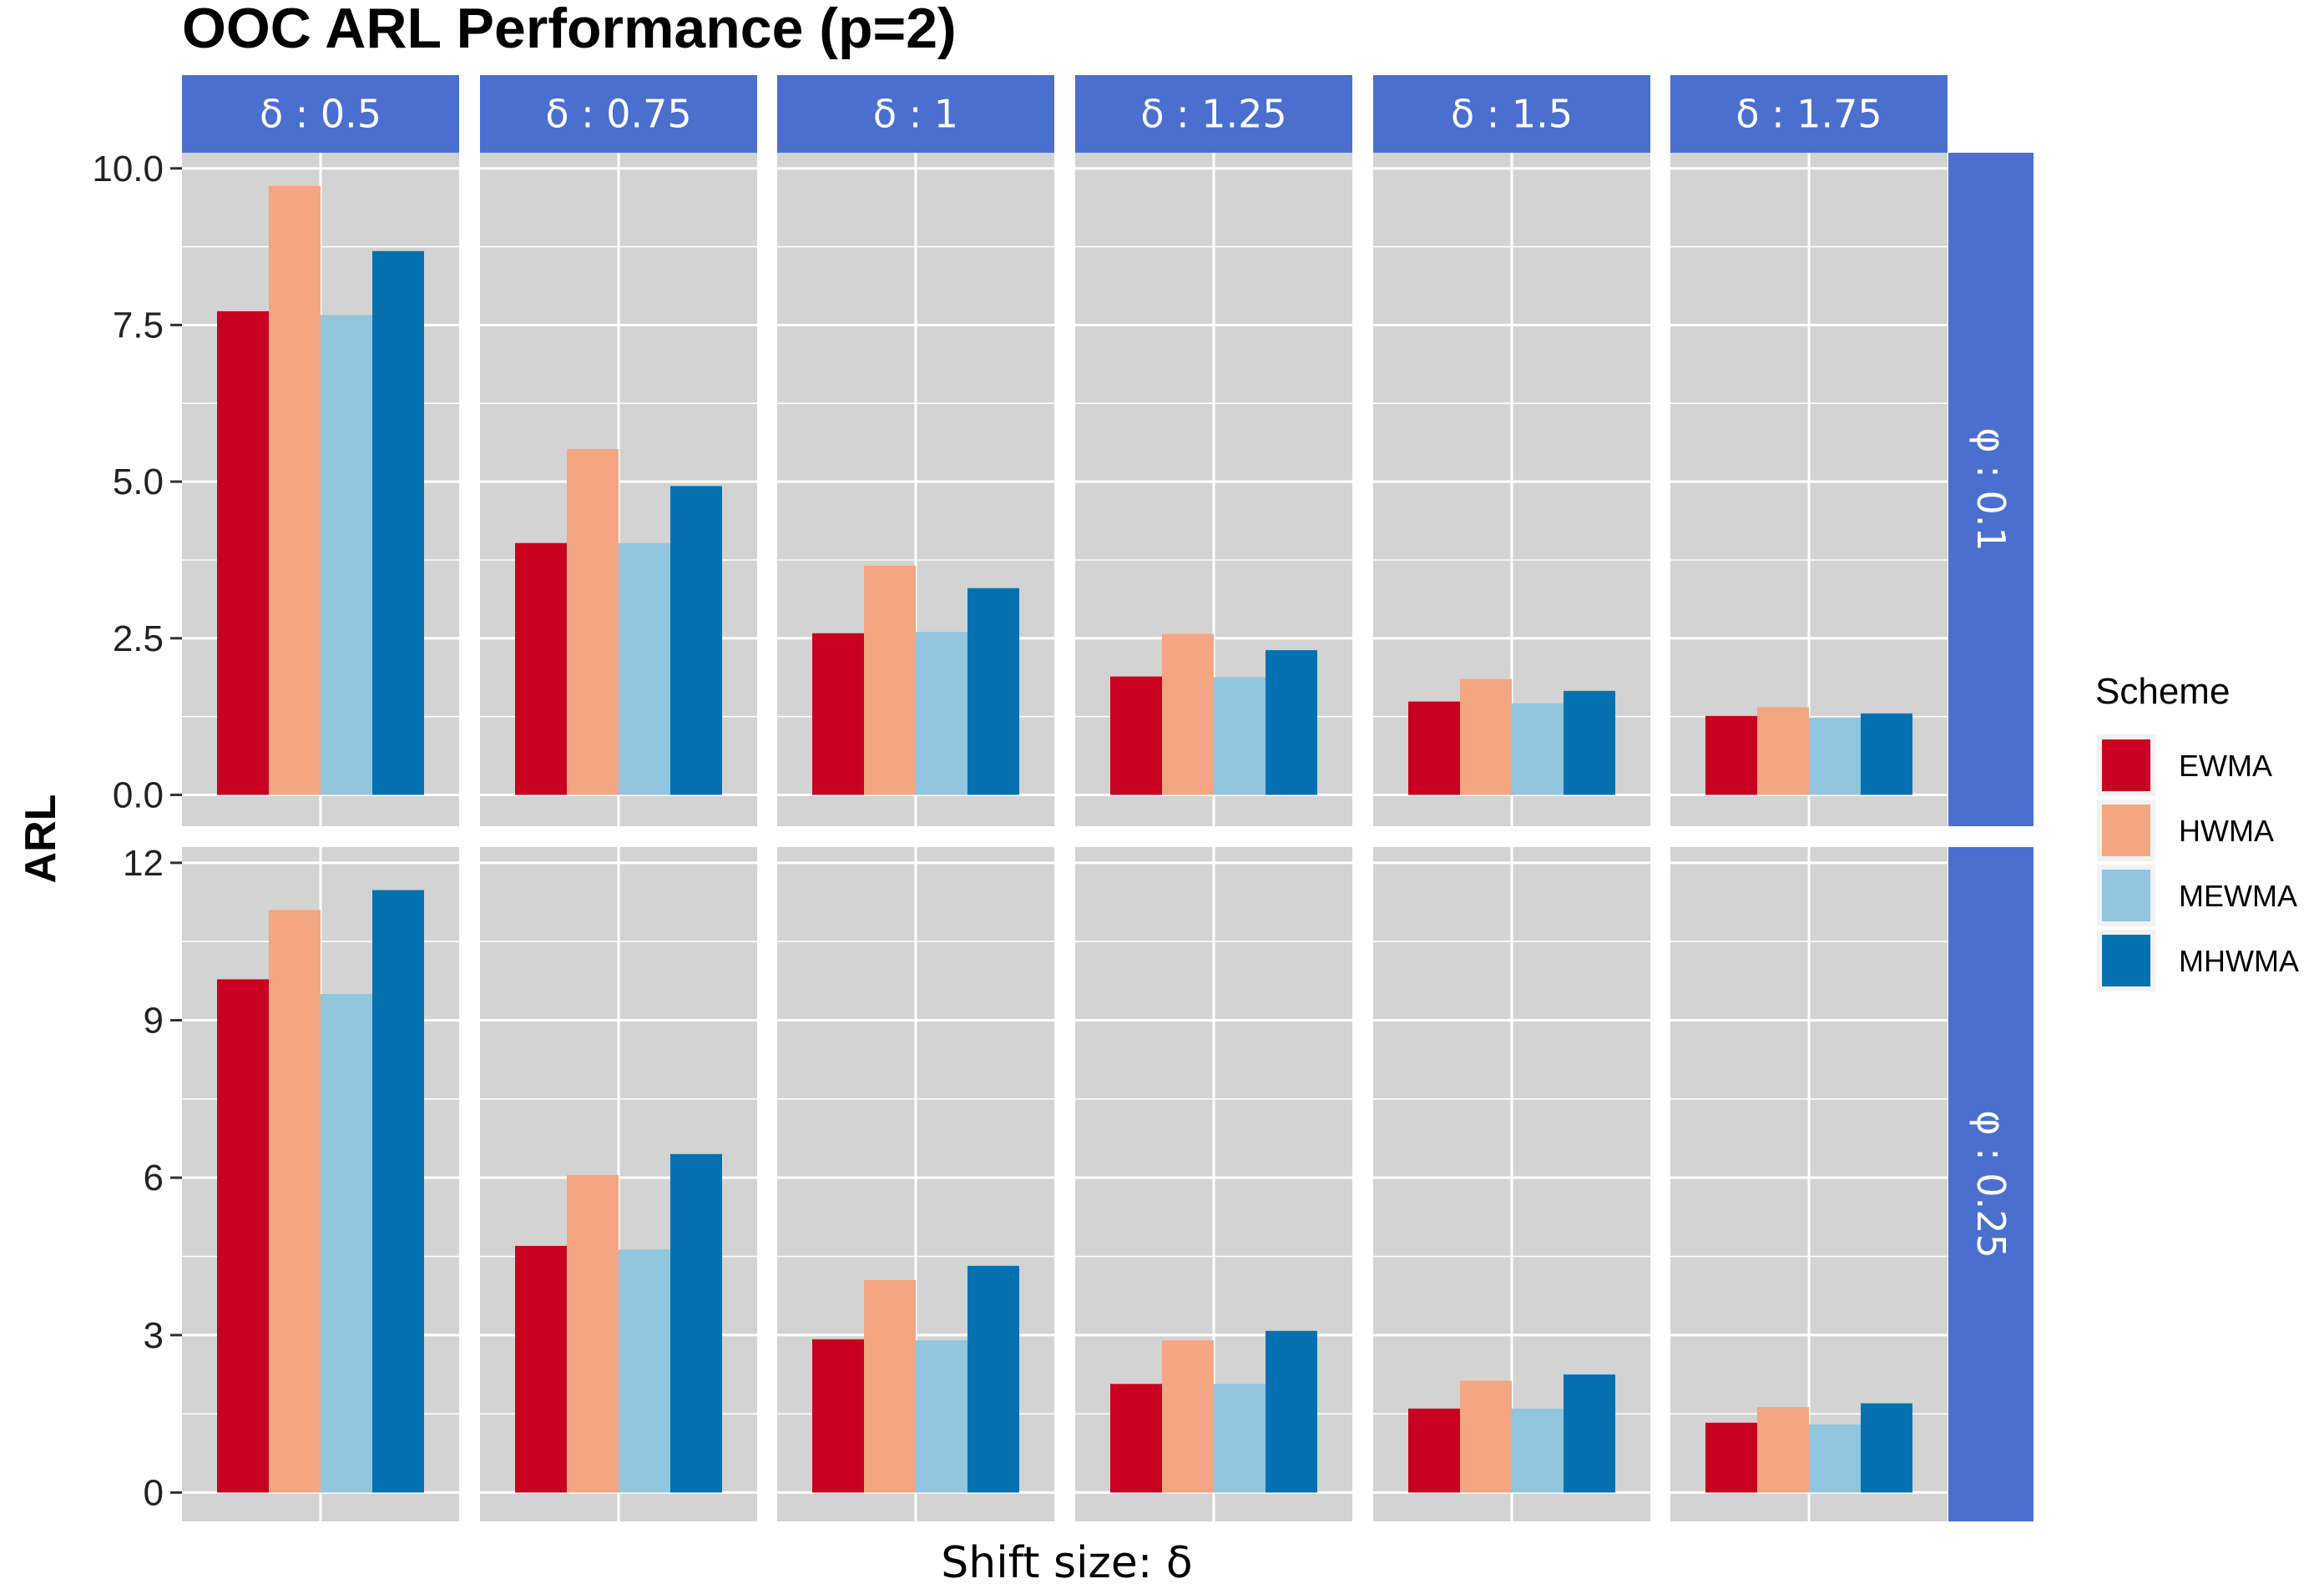  What do you see at coordinates (138, 638) in the screenshot?
I see `y-tick-label: 2.5` at bounding box center [138, 638].